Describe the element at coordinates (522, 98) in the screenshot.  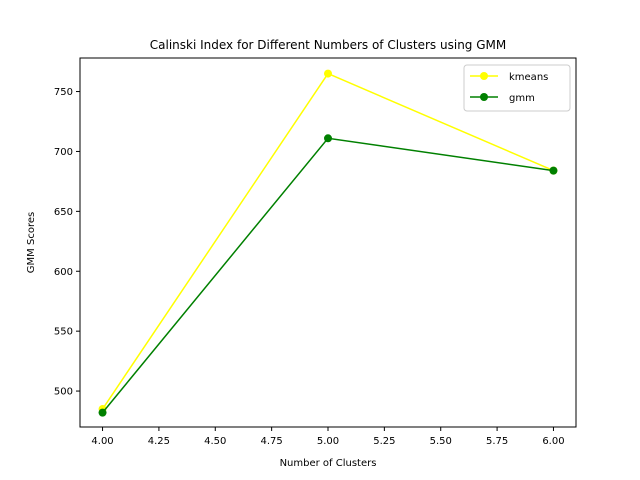
I see `legend-label-gmm: gmm` at that location.